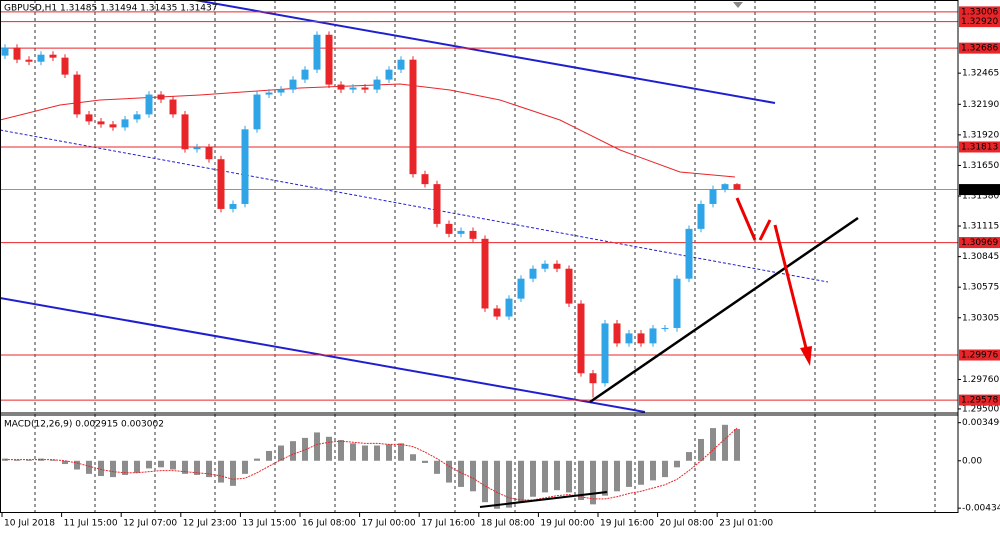 The width and height of the screenshot is (1000, 536). I want to click on x-tick-label: 10 Jul 2018, so click(29, 524).